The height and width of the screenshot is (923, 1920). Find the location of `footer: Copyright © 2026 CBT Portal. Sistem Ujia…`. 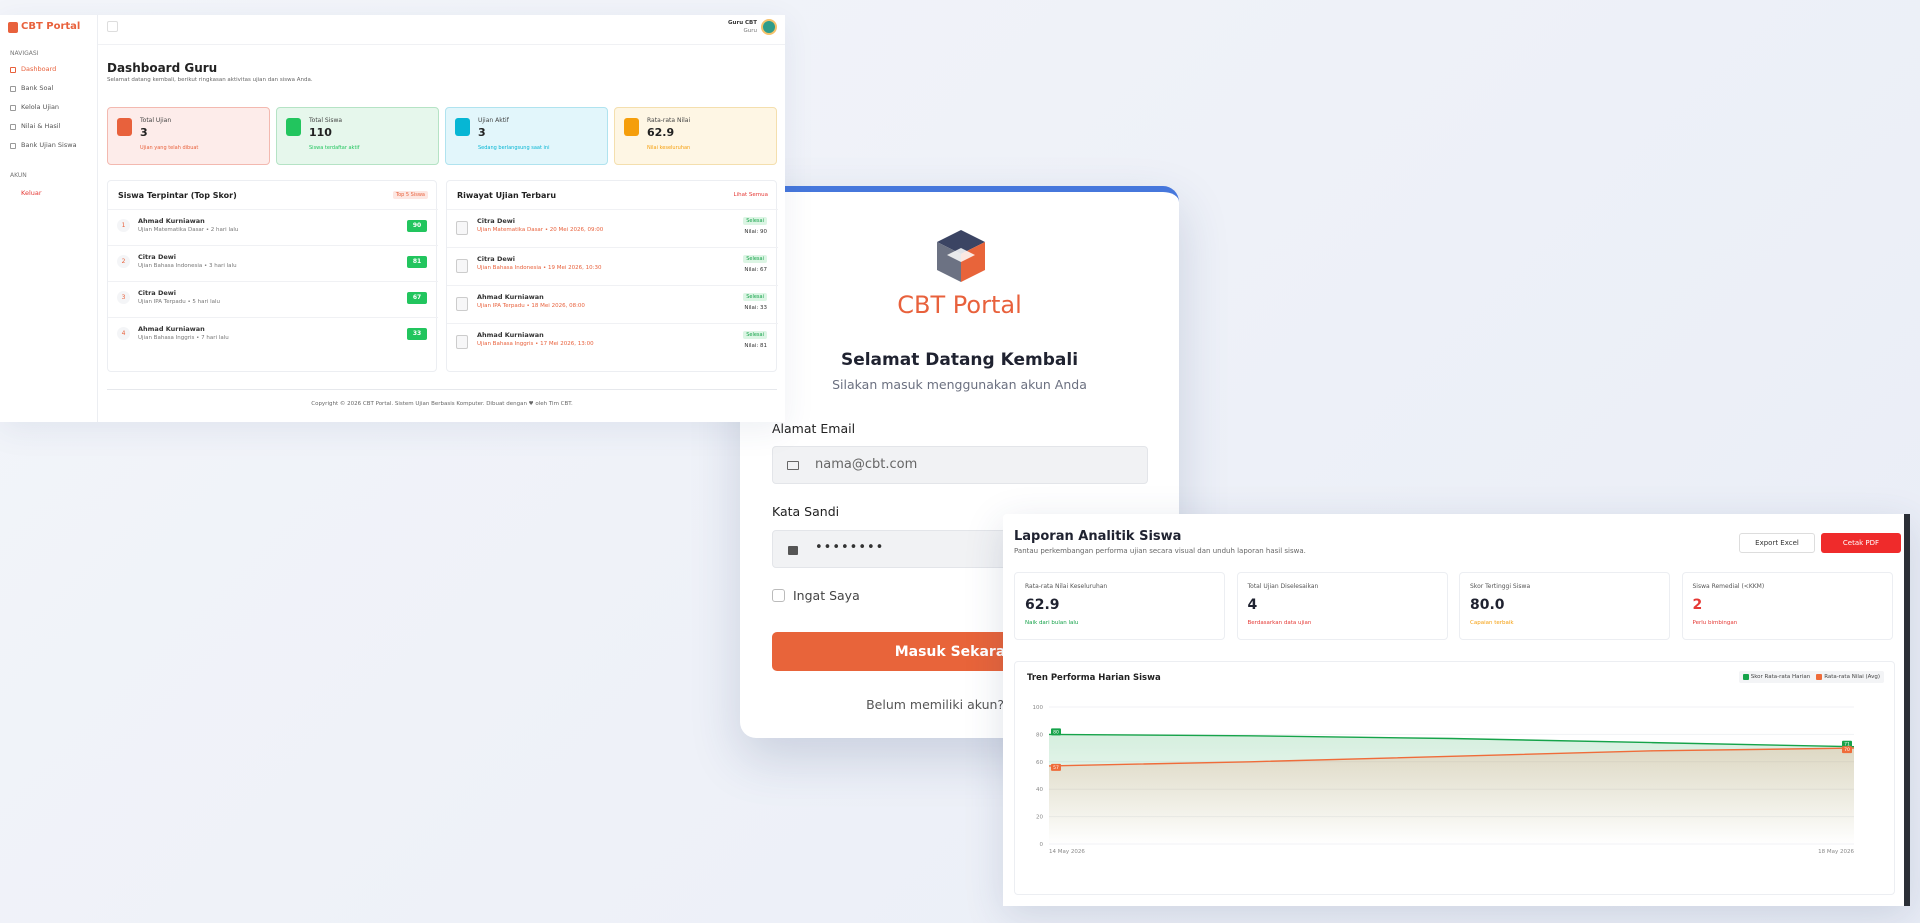

footer: Copyright © 2026 CBT Portal. Sistem Ujia… is located at coordinates (442, 404).